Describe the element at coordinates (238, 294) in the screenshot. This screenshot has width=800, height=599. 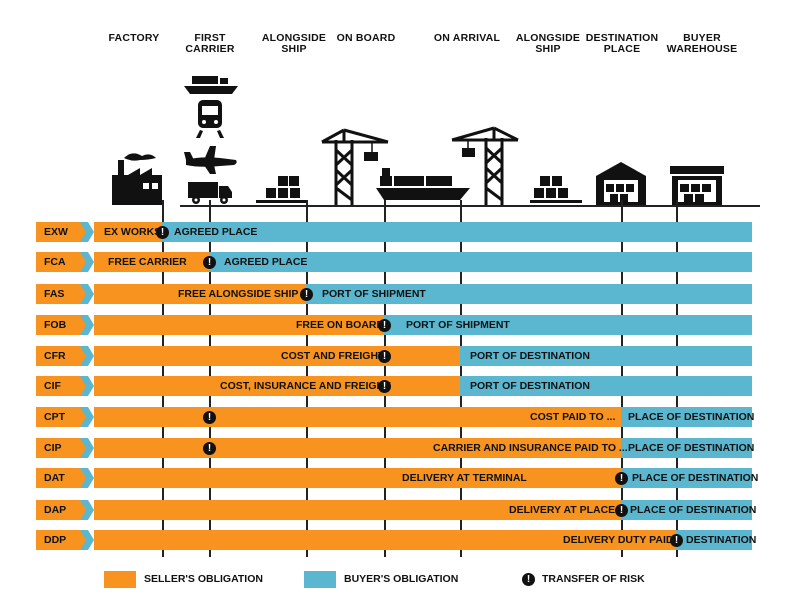
I see `seller-obligation-text: FREE ALONGSIDE SHIP` at that location.